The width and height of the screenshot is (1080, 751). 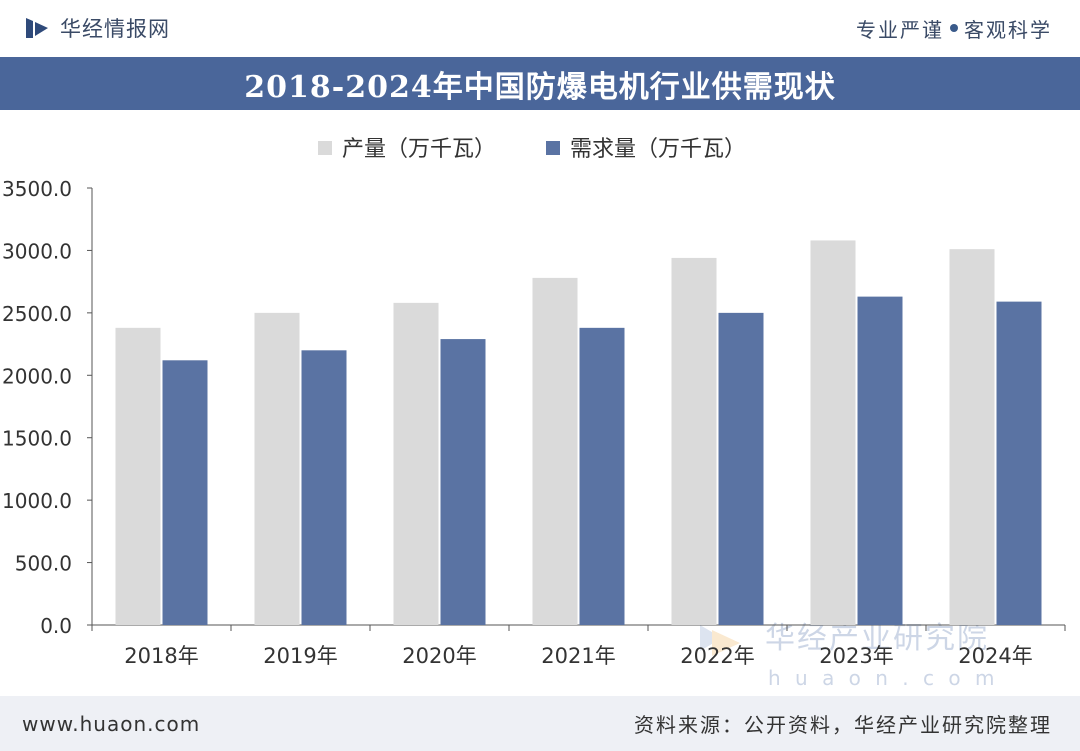 I want to click on y-tick-label: 500.0, so click(x=43, y=564).